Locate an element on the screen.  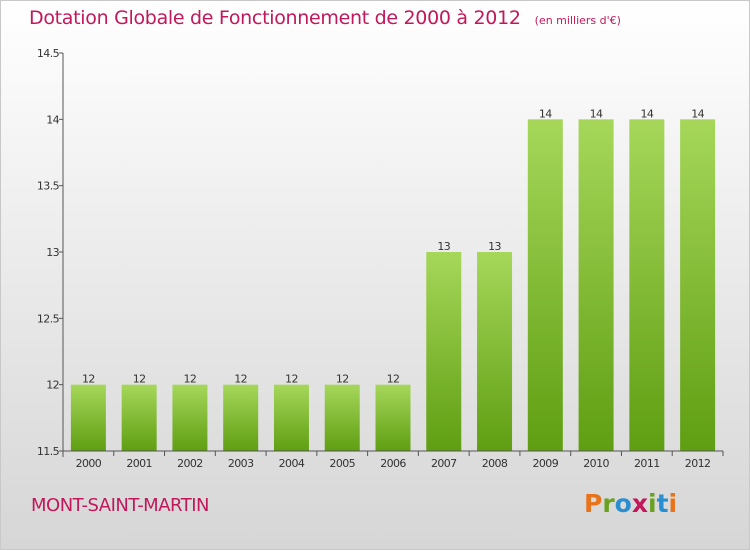
y-tick-label: 14.5 is located at coordinates (48, 53).